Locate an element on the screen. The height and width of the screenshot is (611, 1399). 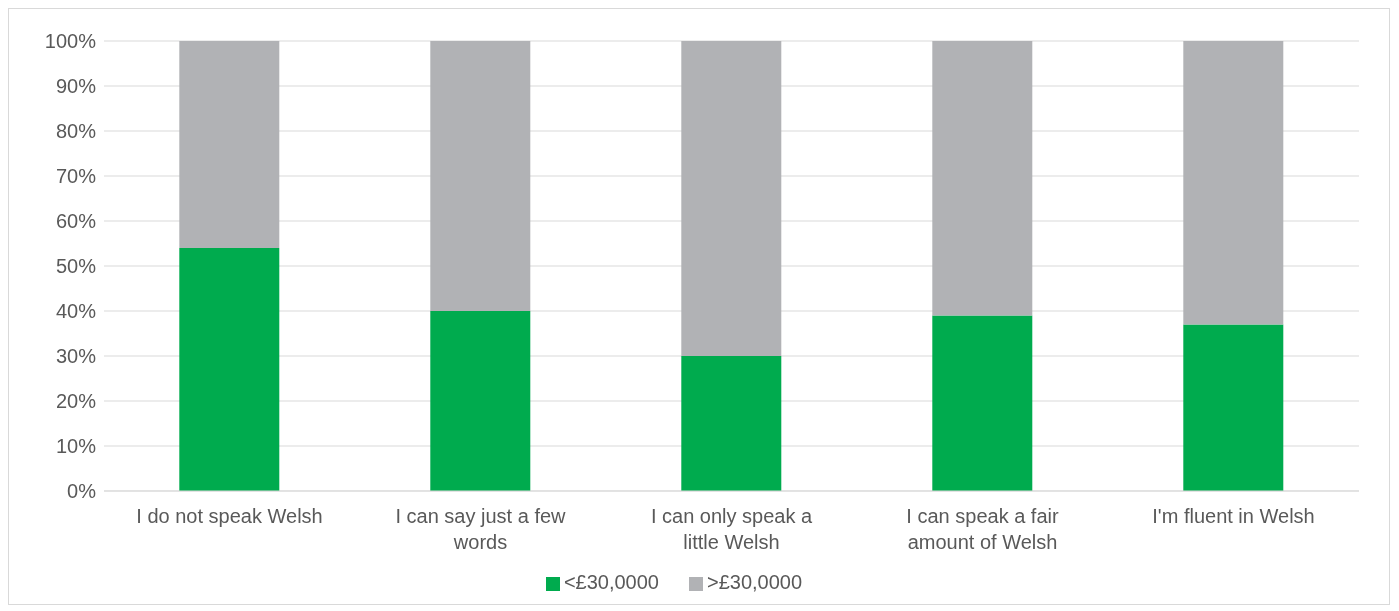
y-tick-label: 70% is located at coordinates (76, 176).